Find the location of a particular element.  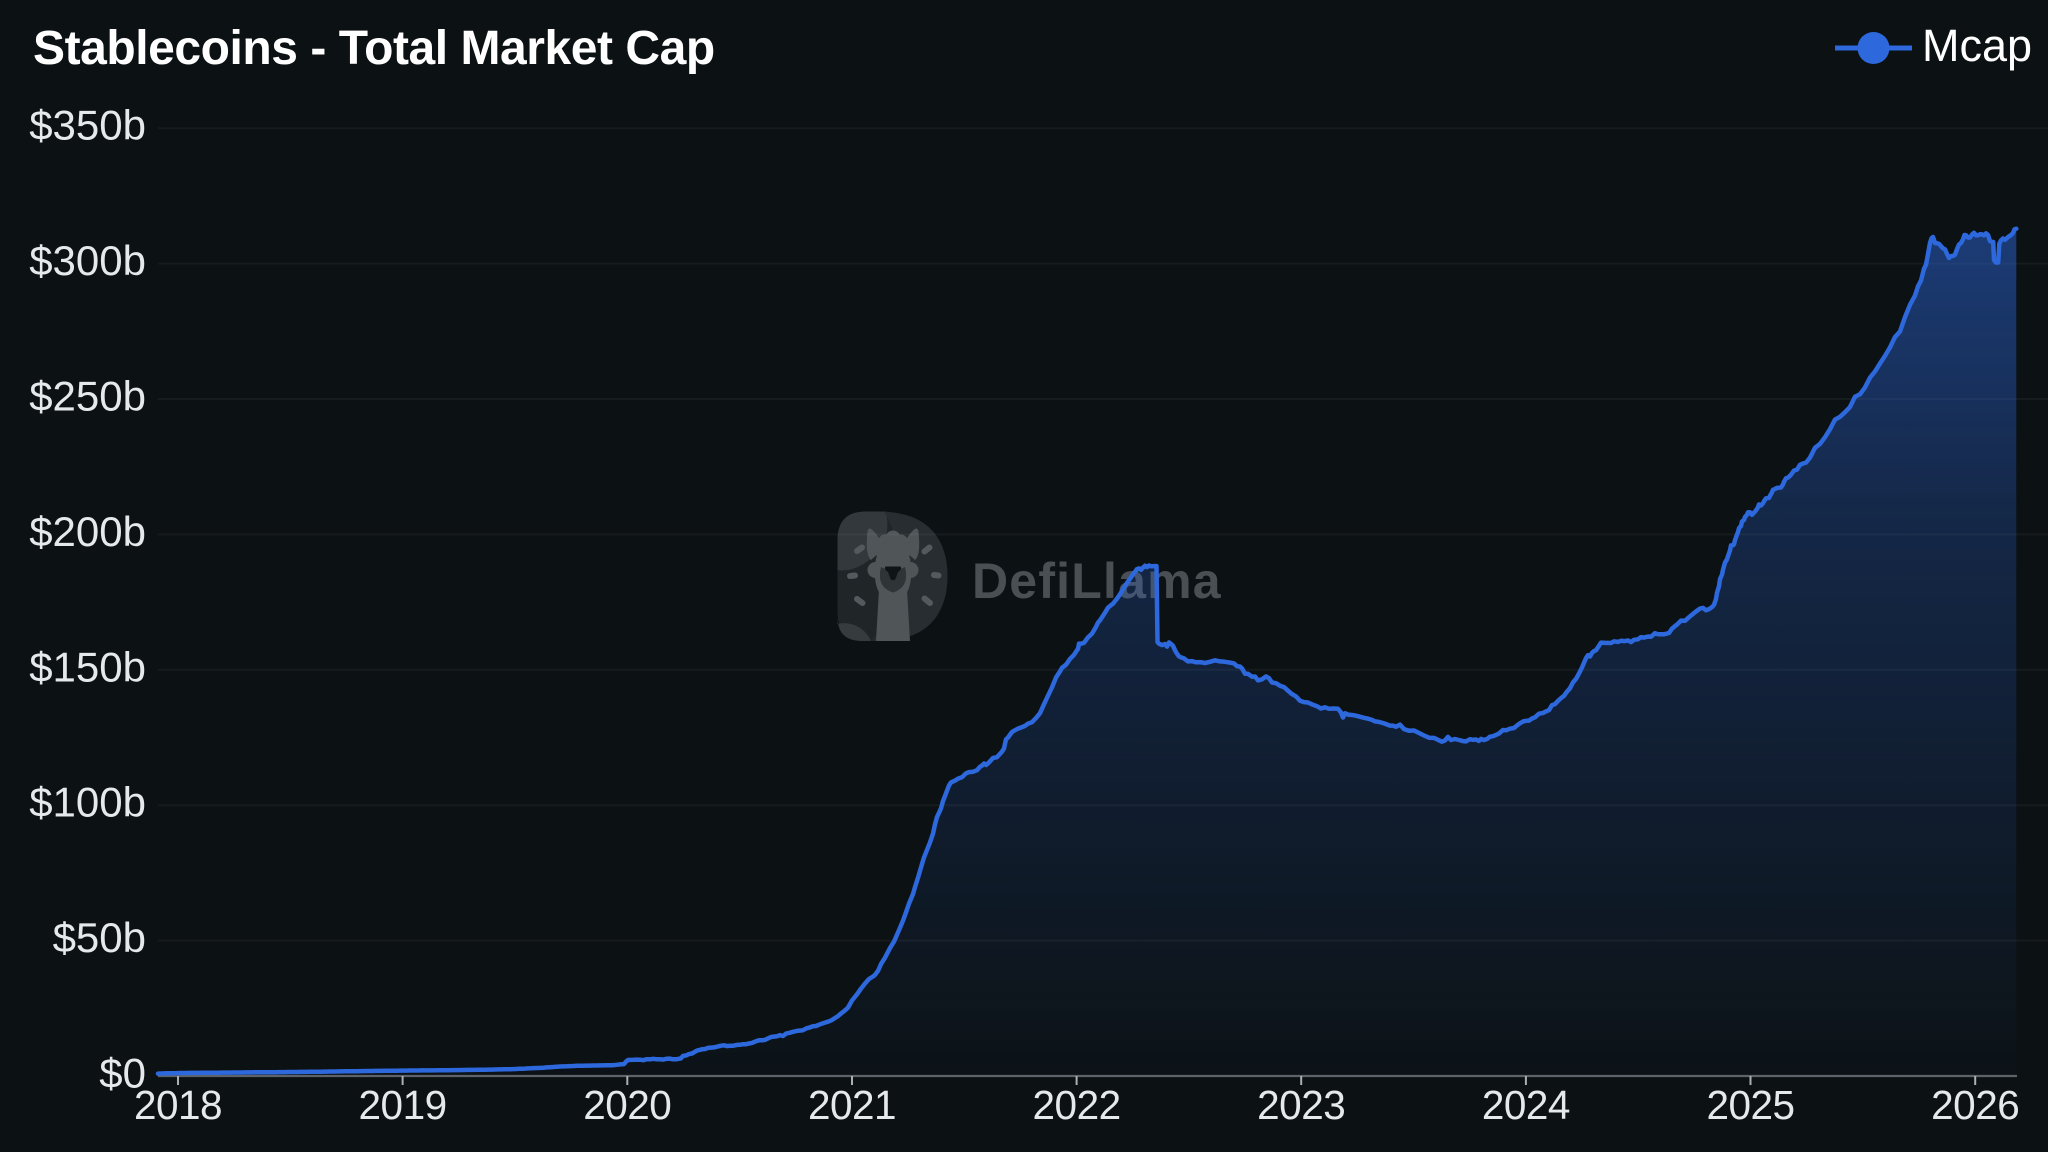

svg-text: $200b is located at coordinates (87, 531).